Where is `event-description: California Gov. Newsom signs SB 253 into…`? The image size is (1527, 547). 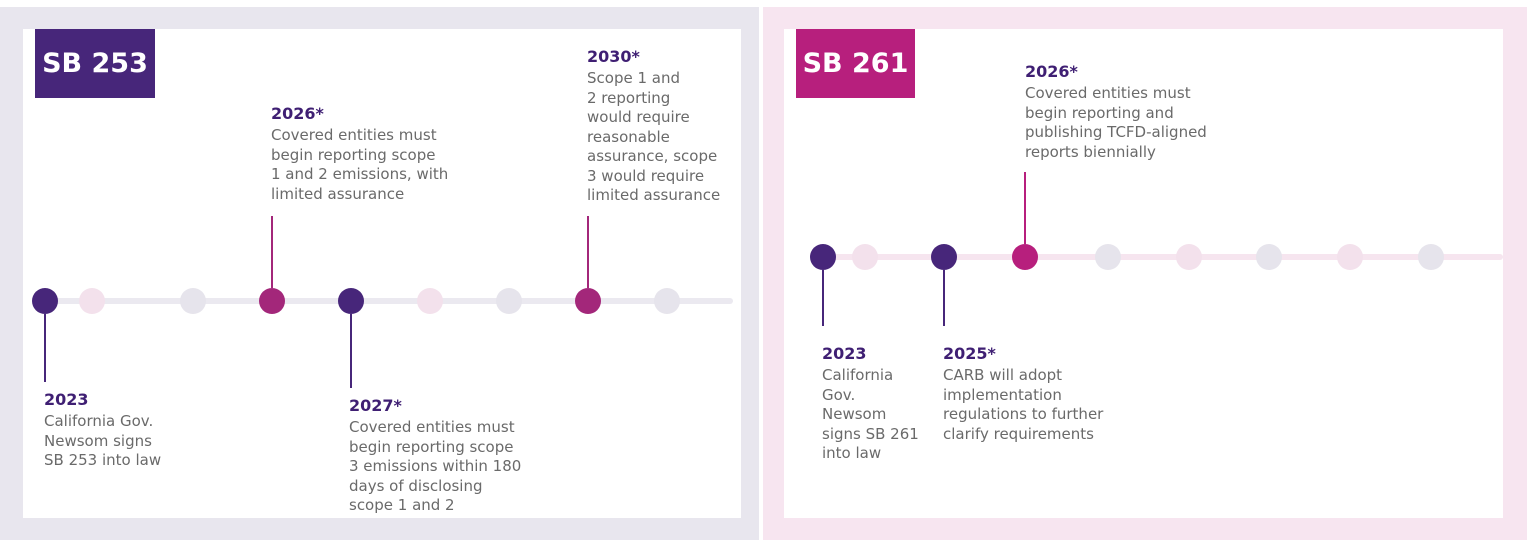 event-description: California Gov. Newsom signs SB 253 into… is located at coordinates (103, 440).